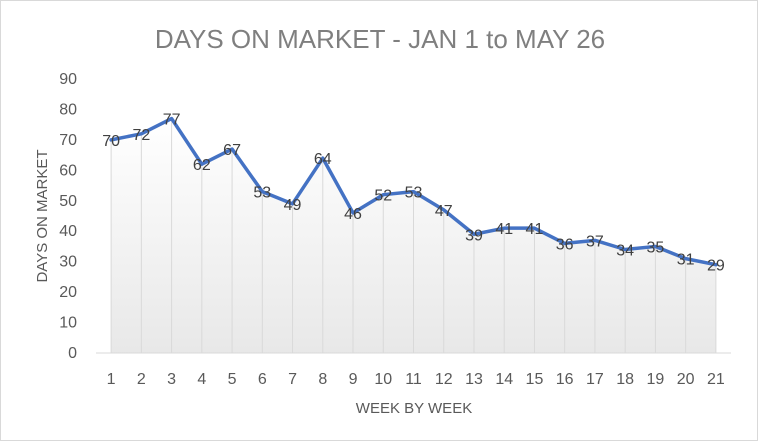 The width and height of the screenshot is (758, 442). I want to click on x-tick-label: 11, so click(413, 379).